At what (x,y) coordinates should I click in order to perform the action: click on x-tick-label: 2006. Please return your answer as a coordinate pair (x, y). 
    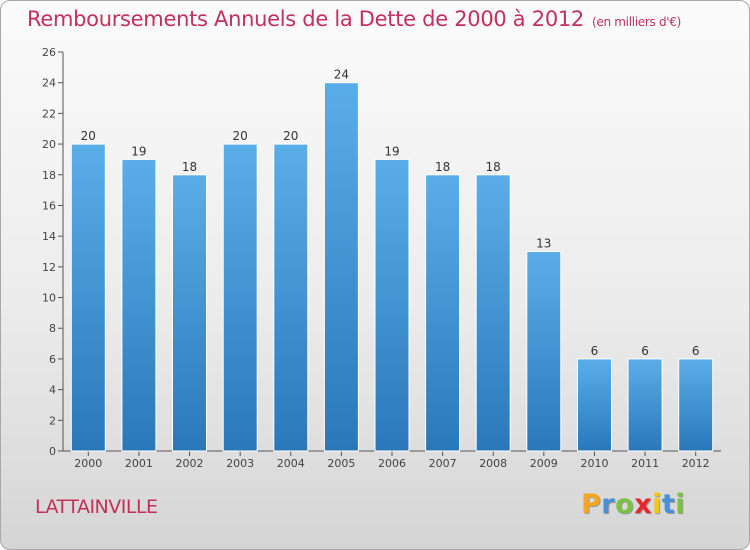
    Looking at the image, I should click on (392, 463).